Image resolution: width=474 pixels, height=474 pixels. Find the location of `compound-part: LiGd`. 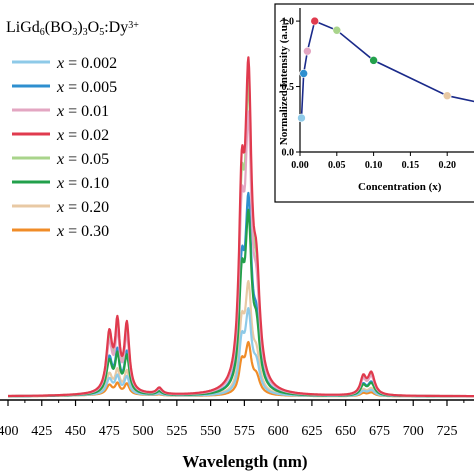

compound-part: LiGd is located at coordinates (23, 27).